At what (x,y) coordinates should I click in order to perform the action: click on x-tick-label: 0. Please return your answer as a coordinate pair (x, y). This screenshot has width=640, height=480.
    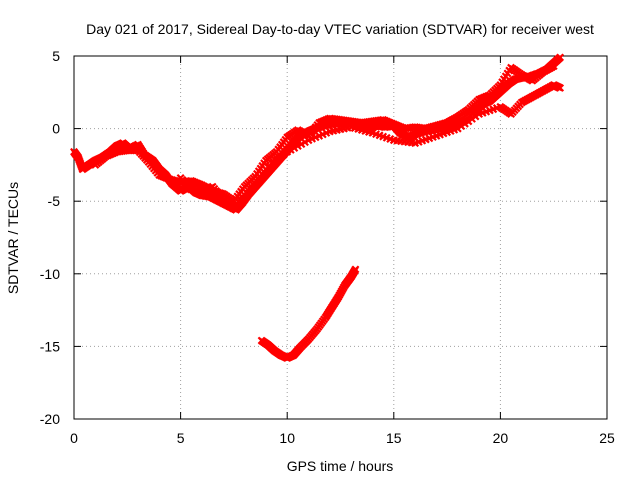
    Looking at the image, I should click on (74, 438).